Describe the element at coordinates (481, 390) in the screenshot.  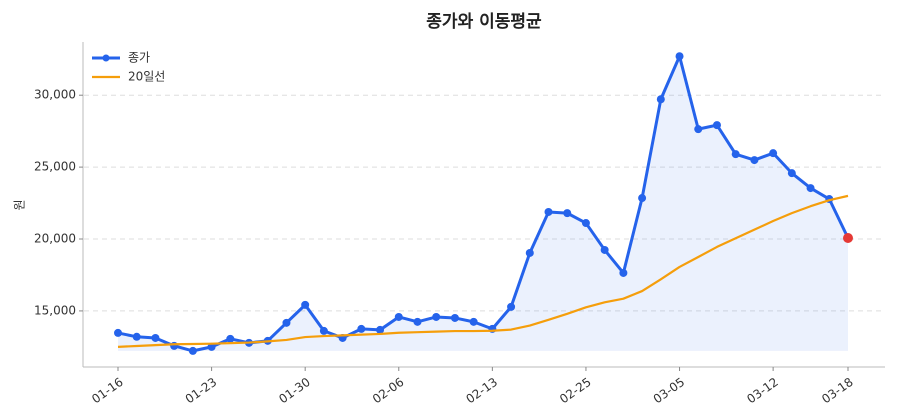
I see `x-tick-label: 02-13` at that location.